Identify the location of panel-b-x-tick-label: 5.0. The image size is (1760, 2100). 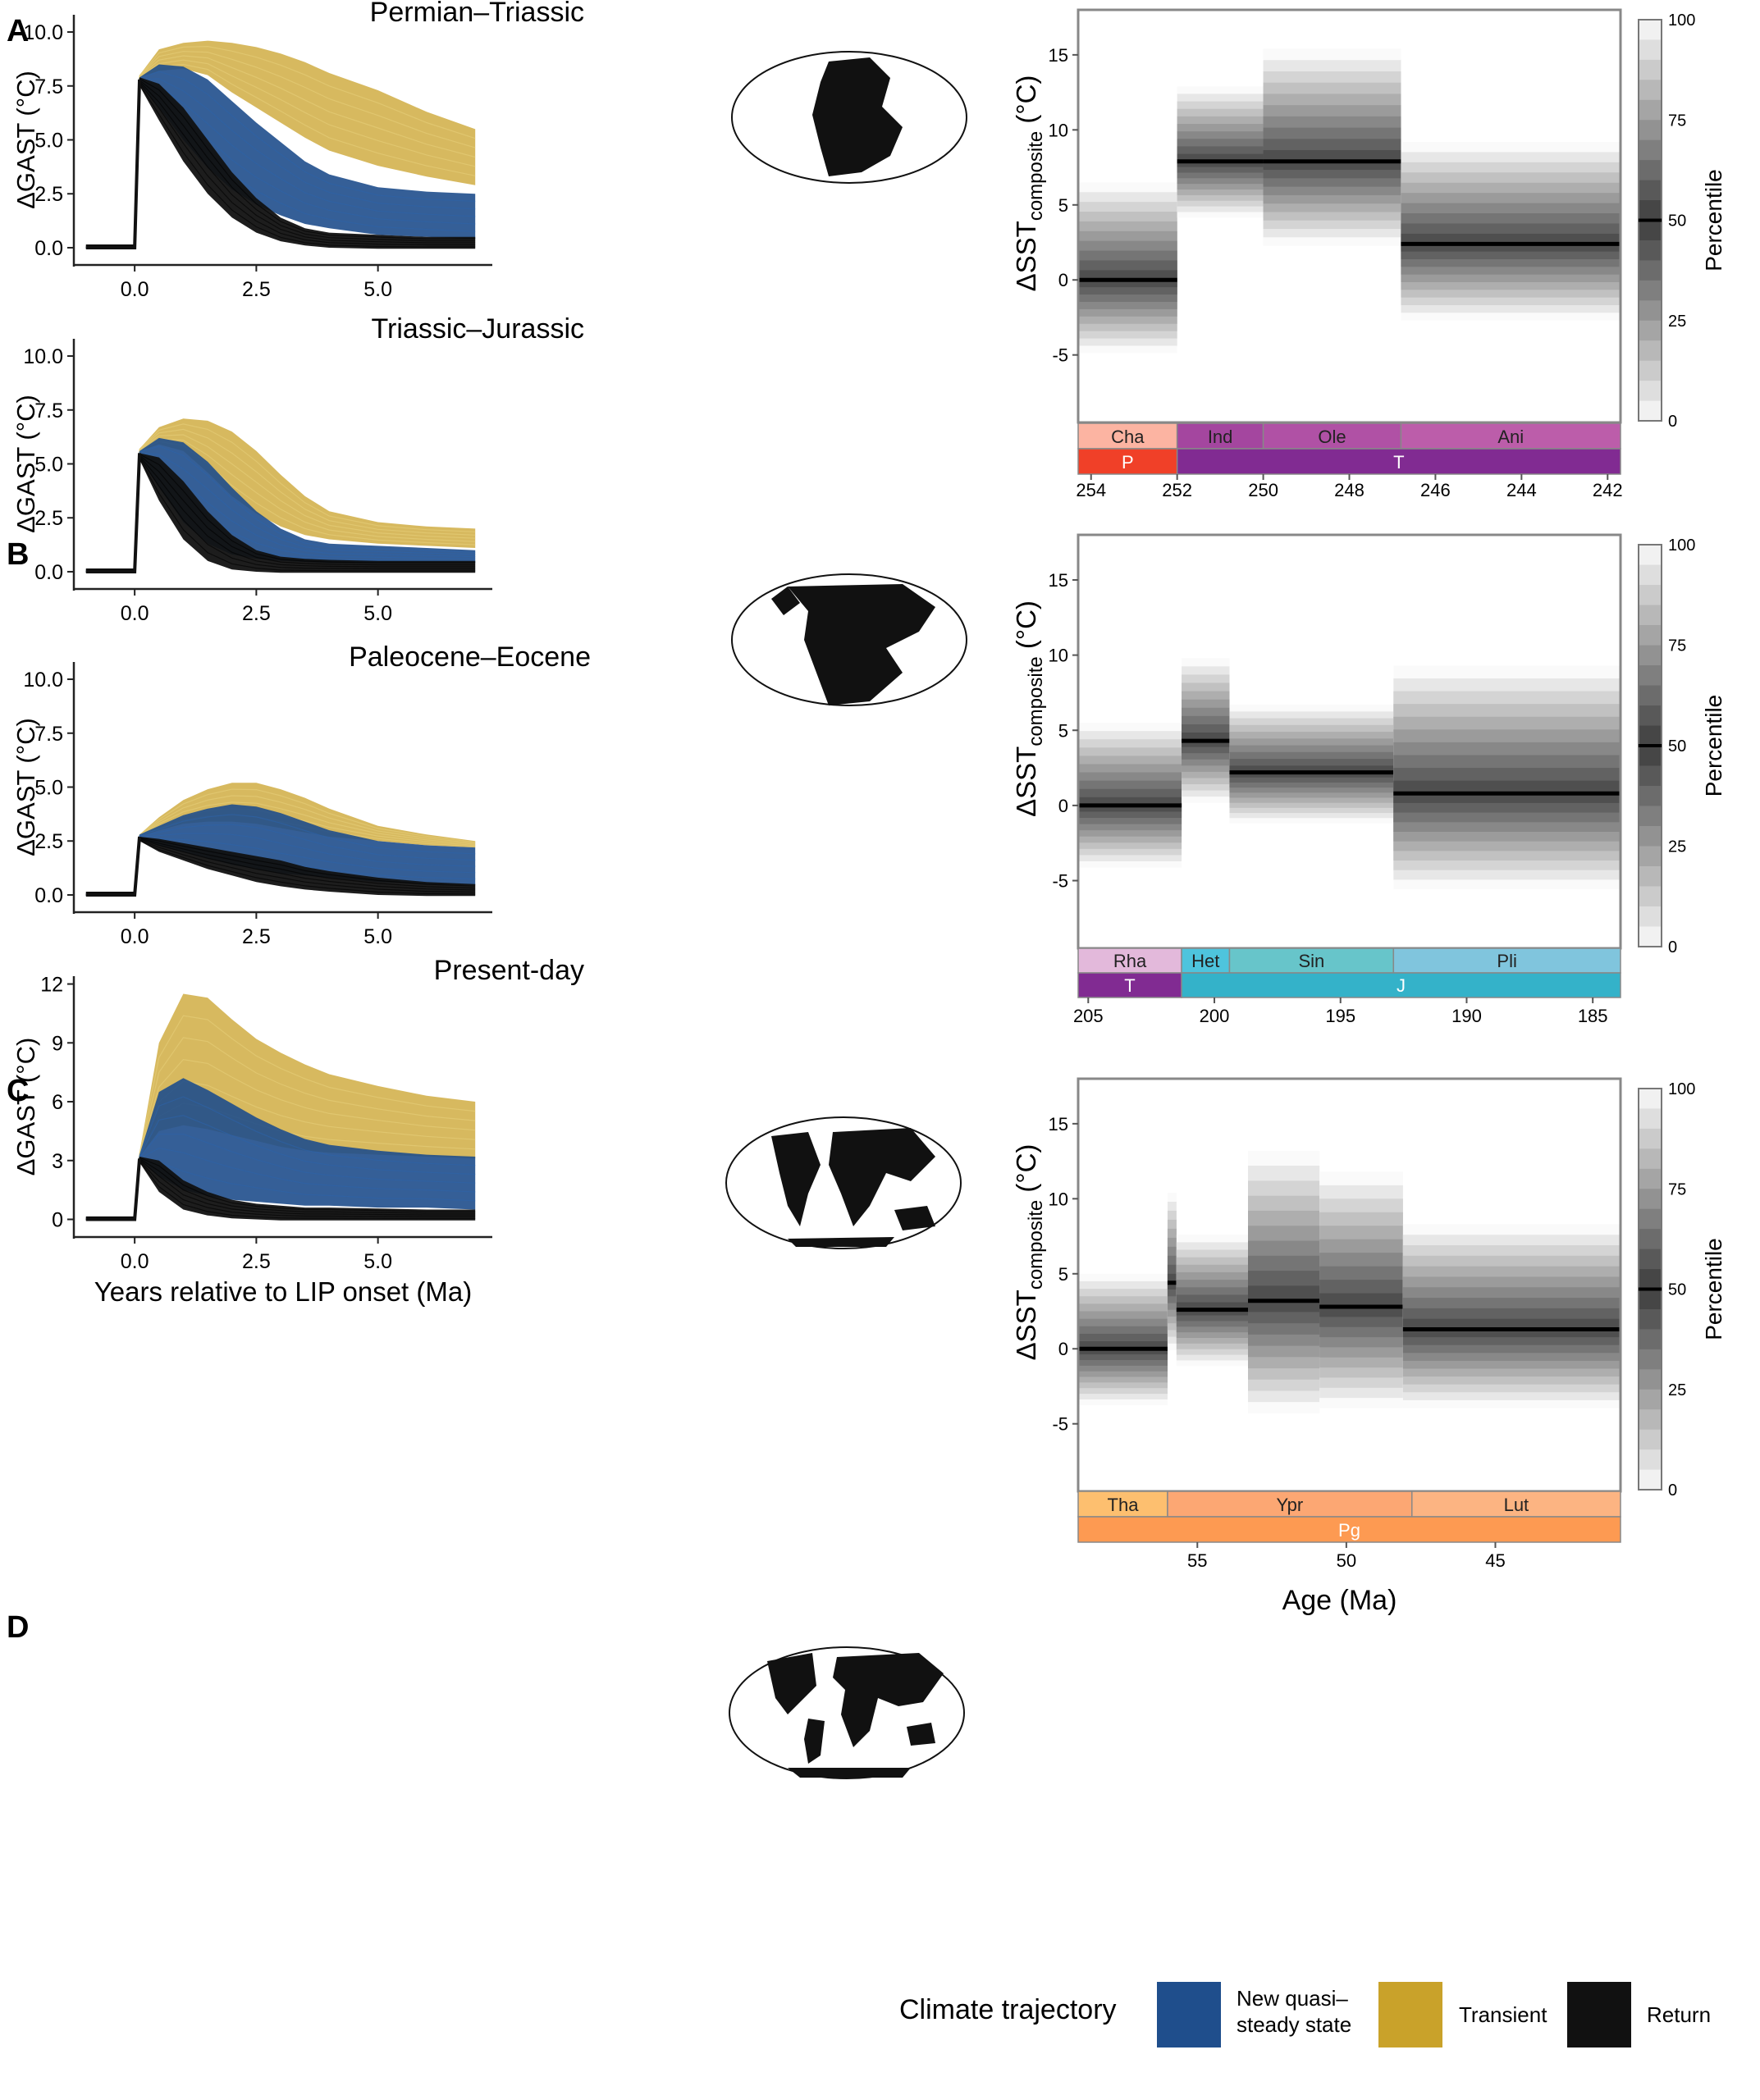
(377, 614).